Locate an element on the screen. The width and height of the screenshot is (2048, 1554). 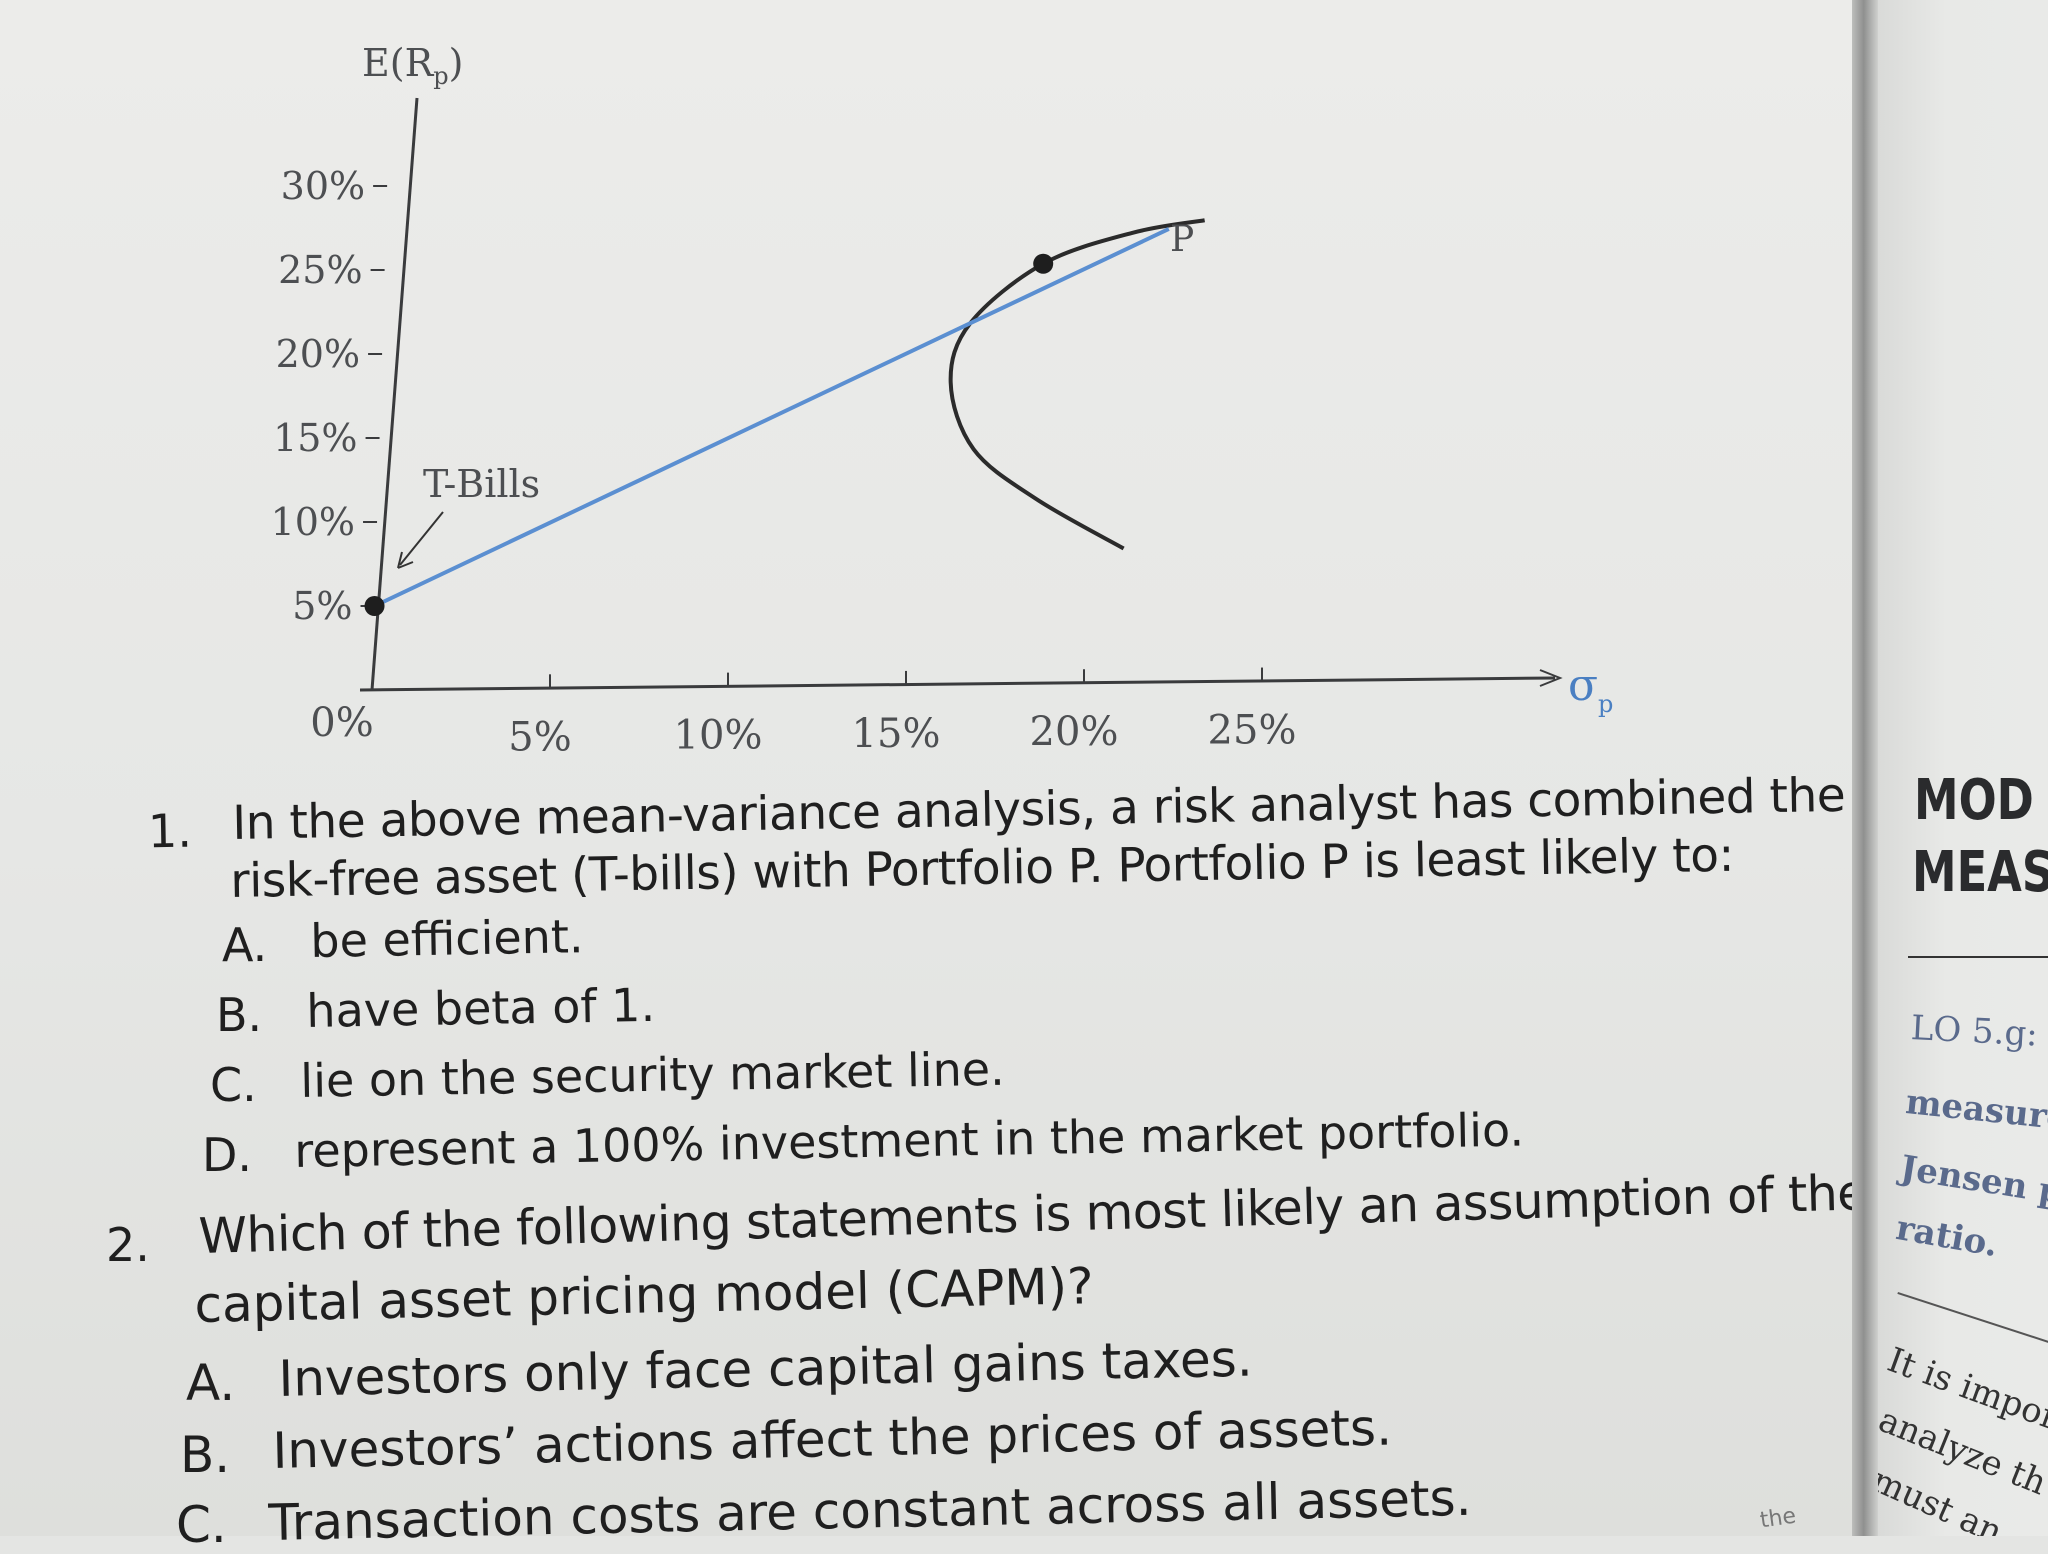
y-axis-label-close: ) is located at coordinates (456, 63).